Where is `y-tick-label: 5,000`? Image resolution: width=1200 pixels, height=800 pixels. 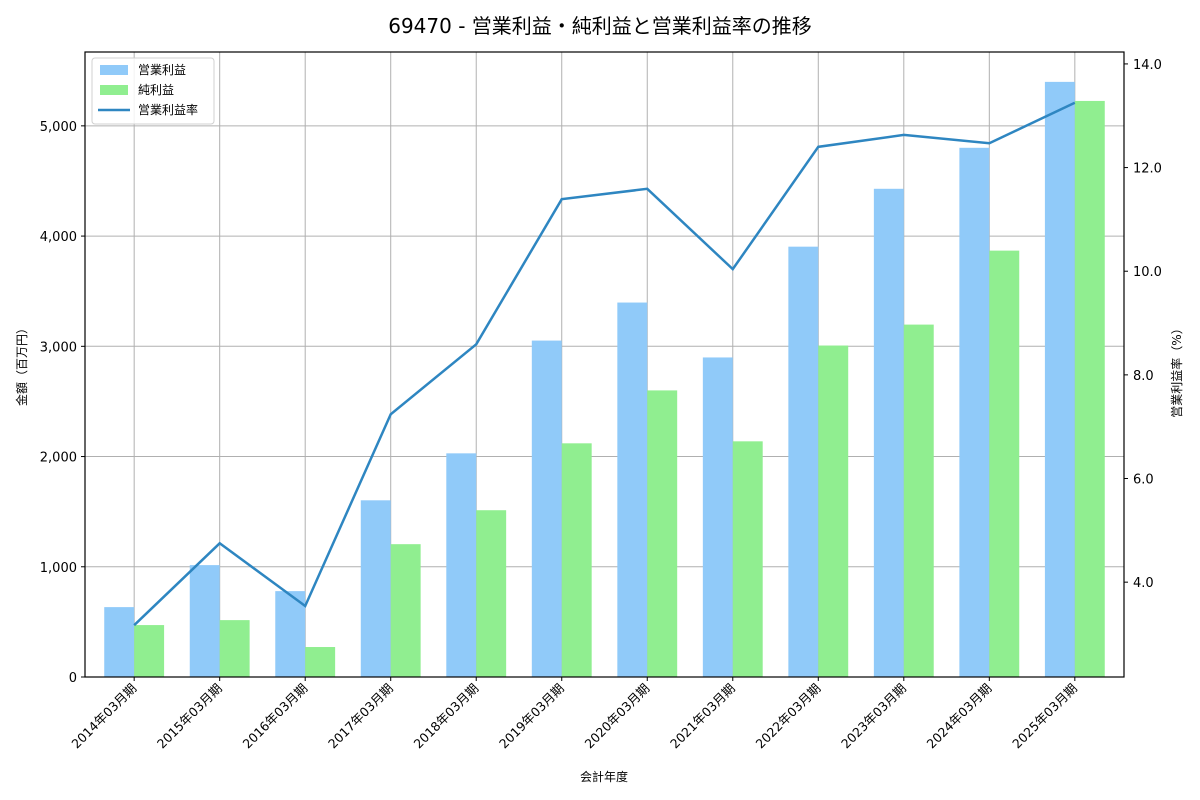
y-tick-label: 5,000 is located at coordinates (58, 127).